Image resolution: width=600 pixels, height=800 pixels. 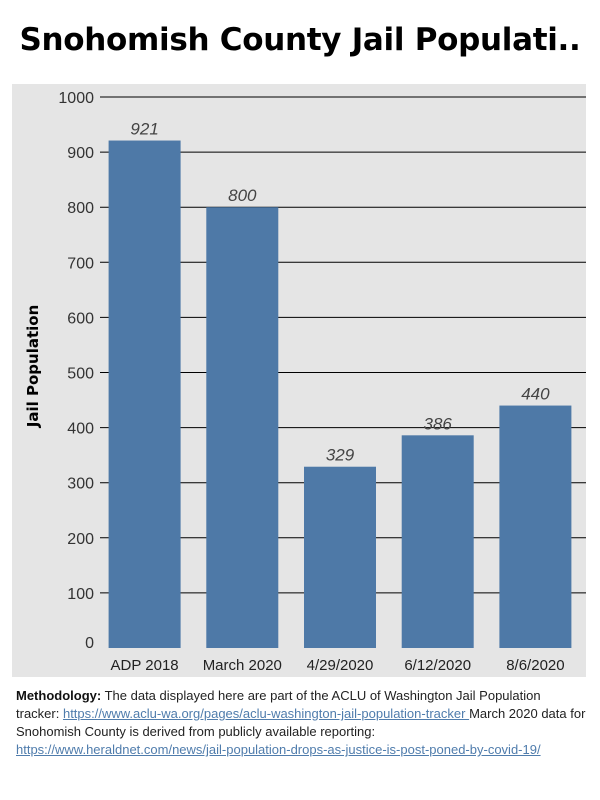 I want to click on x-tick-label: March 2020, so click(x=242, y=665).